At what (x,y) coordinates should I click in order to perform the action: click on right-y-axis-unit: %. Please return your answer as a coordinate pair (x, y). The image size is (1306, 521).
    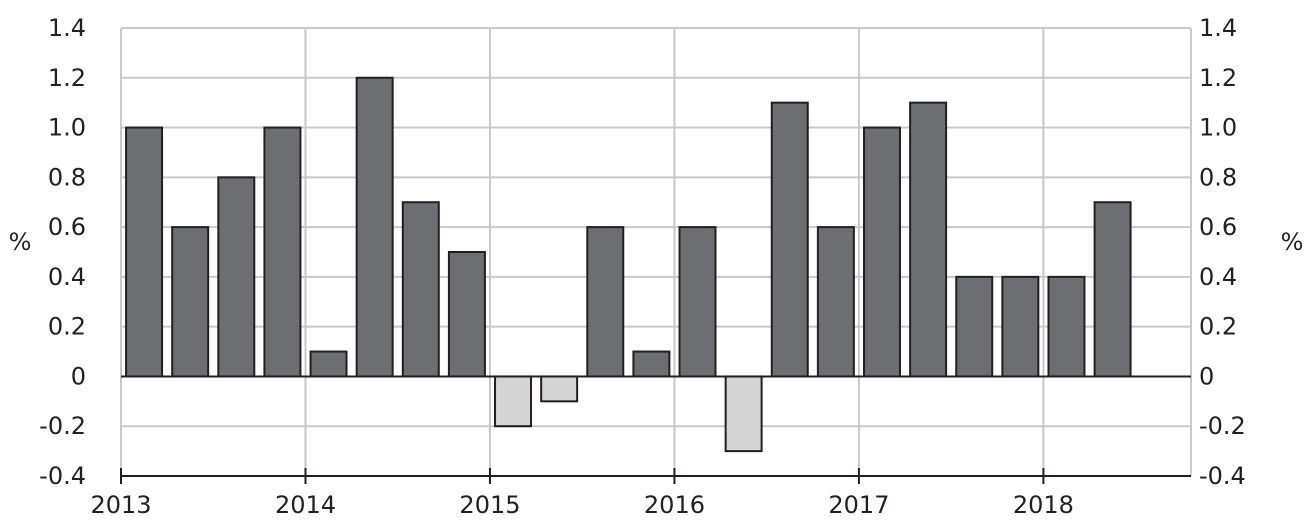
    Looking at the image, I should click on (1292, 242).